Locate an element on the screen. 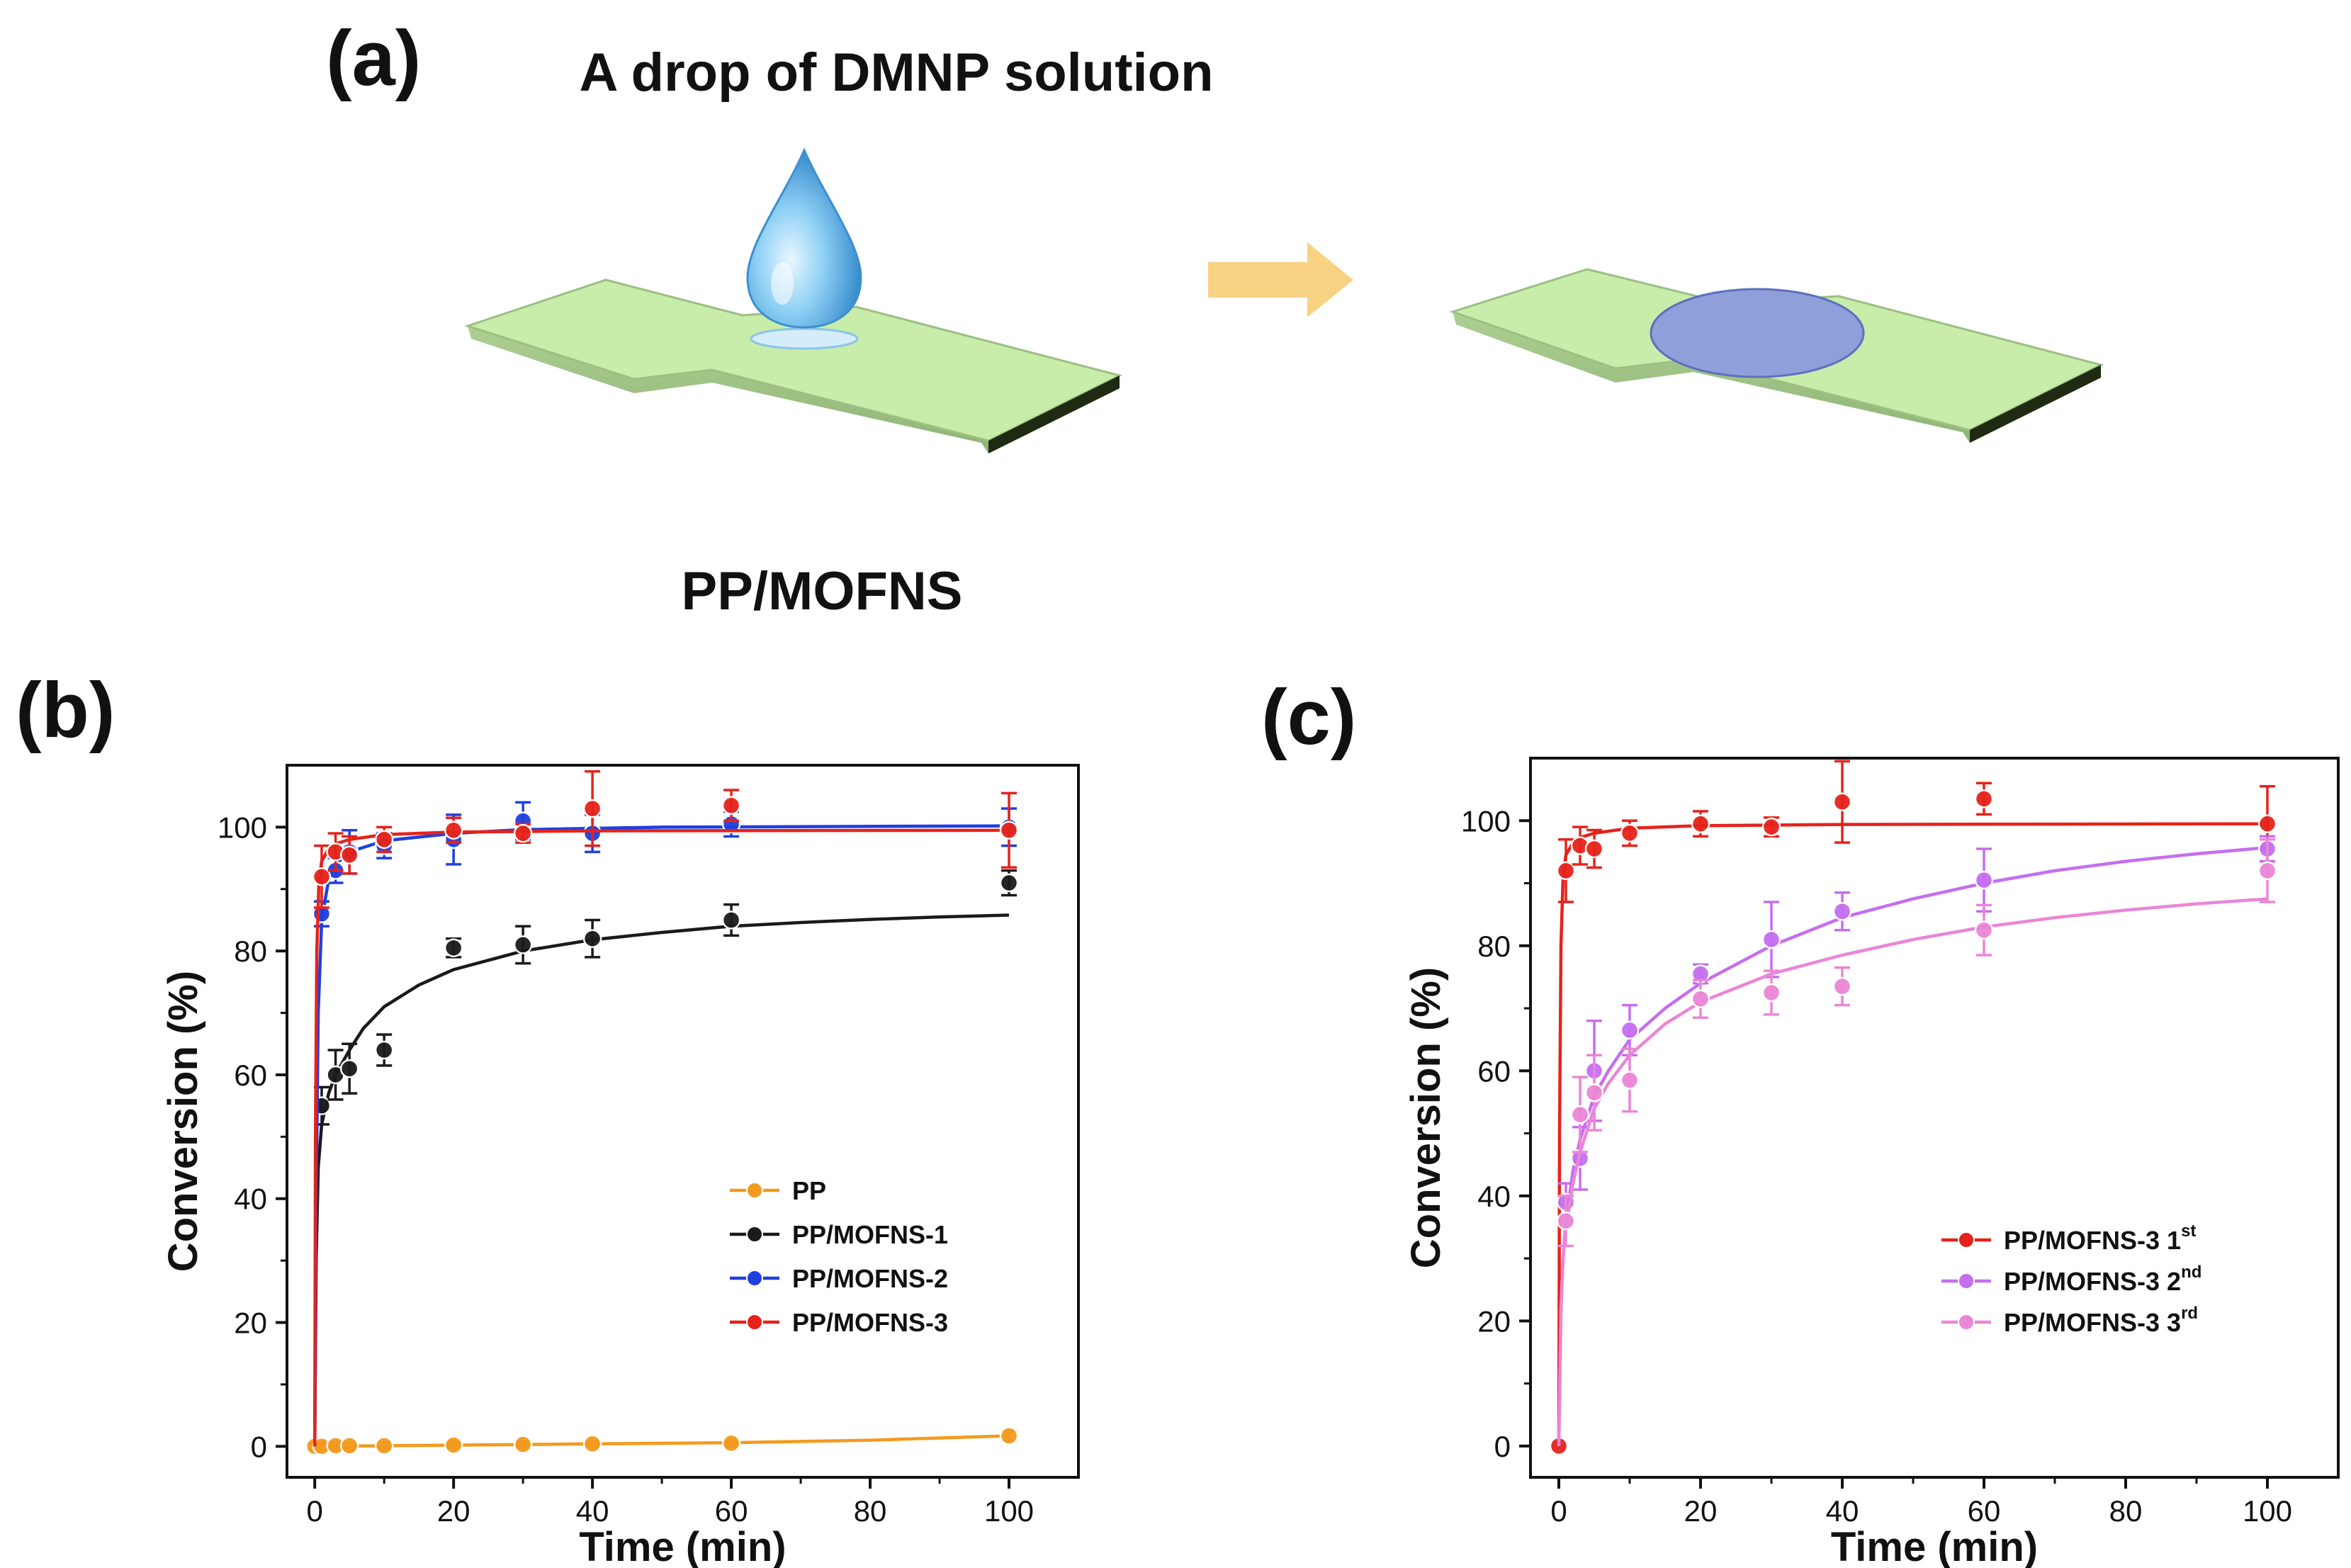 This screenshot has width=2351, height=1568. y-tick-label: 20 is located at coordinates (1494, 1321).